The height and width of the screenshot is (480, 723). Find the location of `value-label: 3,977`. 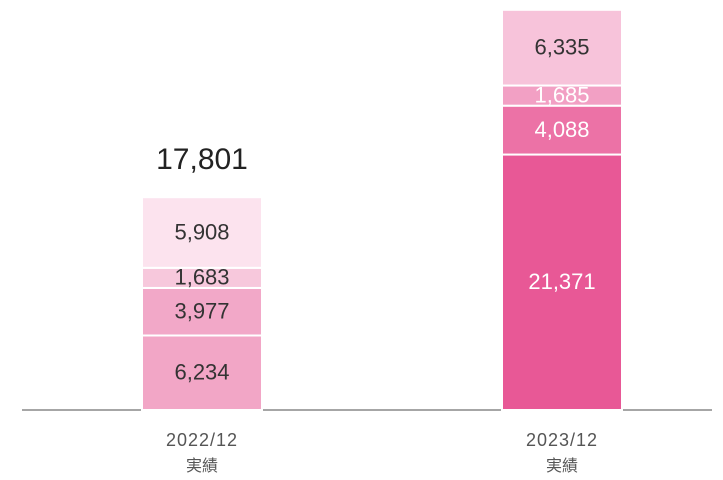

value-label: 3,977 is located at coordinates (201, 311).